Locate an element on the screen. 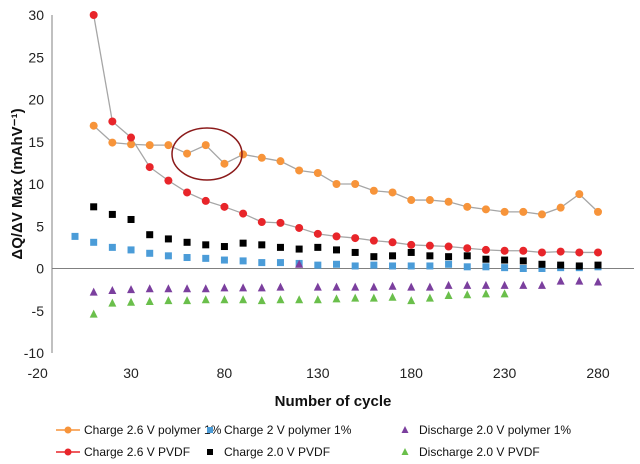 Image resolution: width=640 pixels, height=464 pixels. legend-marker-charge-2-0-v-pvdf is located at coordinates (210, 452).